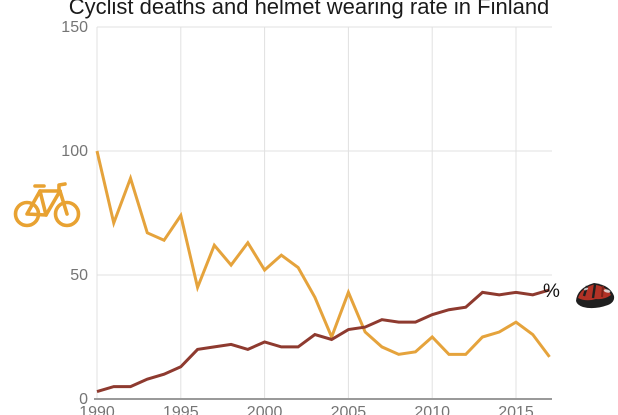 The width and height of the screenshot is (618, 415). I want to click on y-tick-label: 0, so click(83, 399).